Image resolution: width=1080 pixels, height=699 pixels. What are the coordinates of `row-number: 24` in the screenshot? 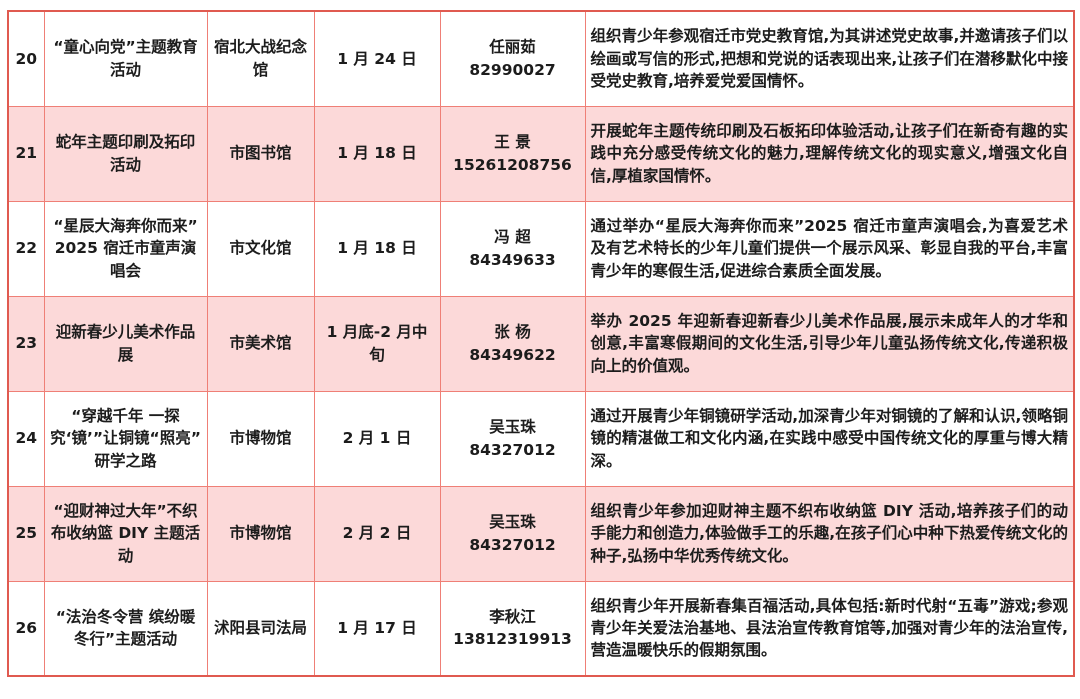 It's located at (26, 438).